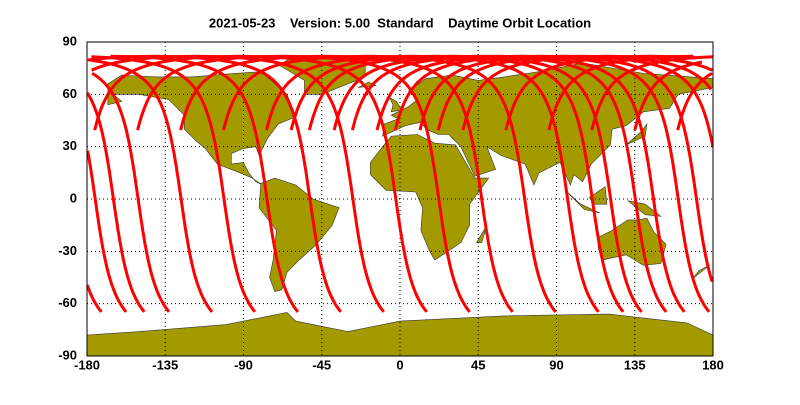 This screenshot has height=405, width=800. I want to click on x-tick-label: 135, so click(635, 364).